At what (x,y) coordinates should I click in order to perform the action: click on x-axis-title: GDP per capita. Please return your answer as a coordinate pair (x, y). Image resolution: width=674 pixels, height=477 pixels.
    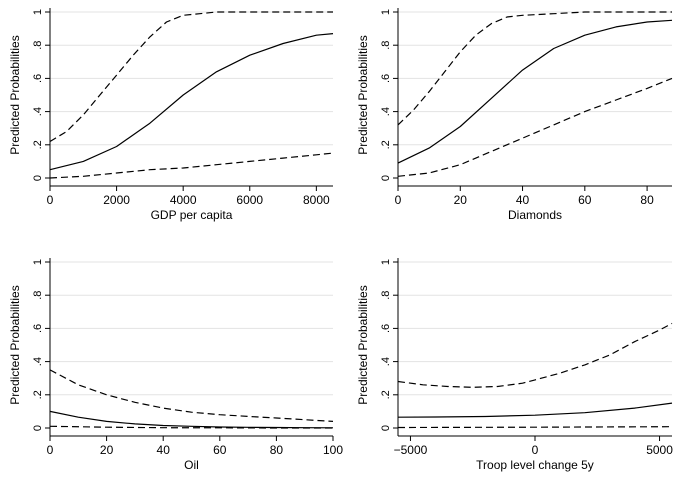
    Looking at the image, I should click on (192, 215).